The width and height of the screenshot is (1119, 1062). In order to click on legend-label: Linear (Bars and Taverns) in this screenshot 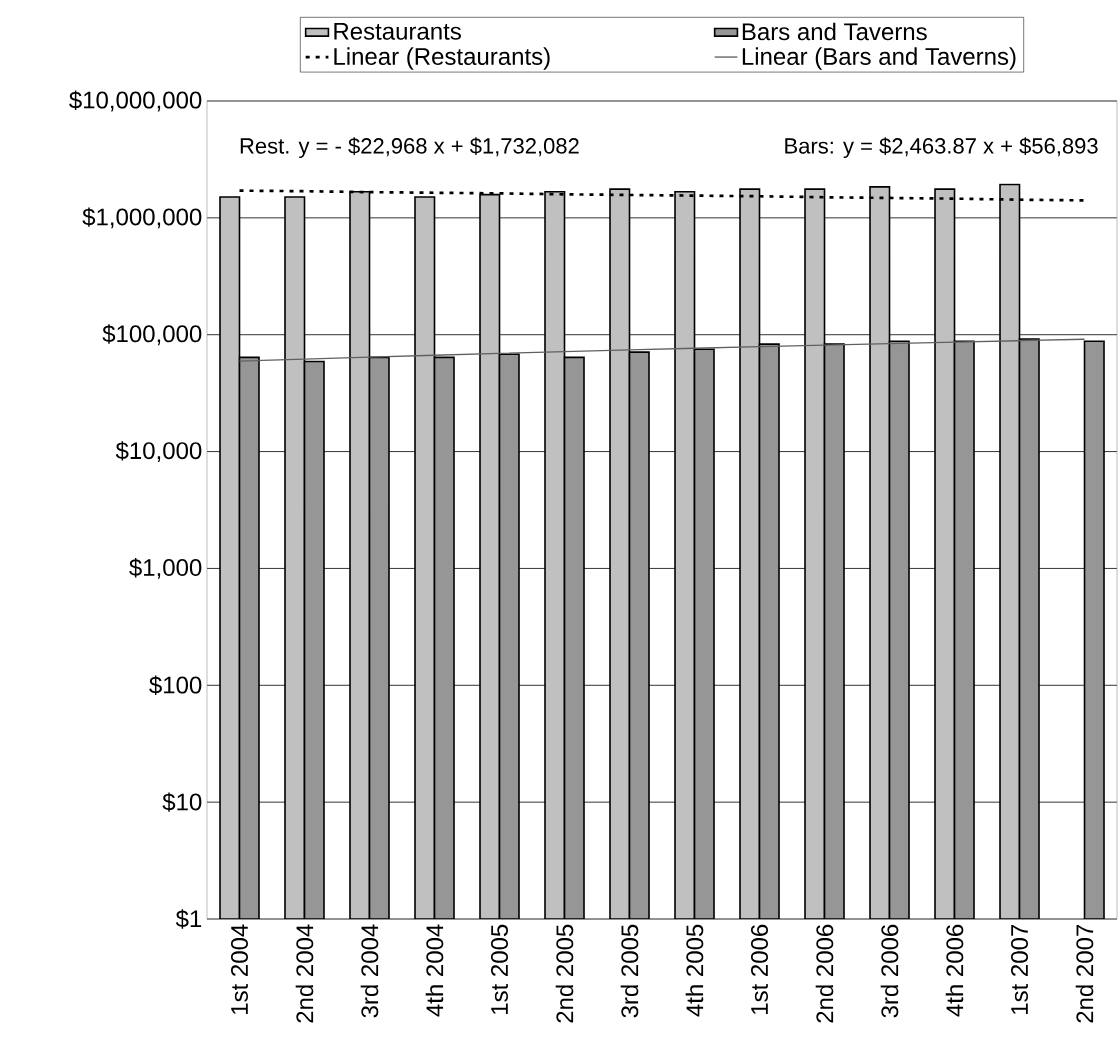, I will do `click(879, 58)`.